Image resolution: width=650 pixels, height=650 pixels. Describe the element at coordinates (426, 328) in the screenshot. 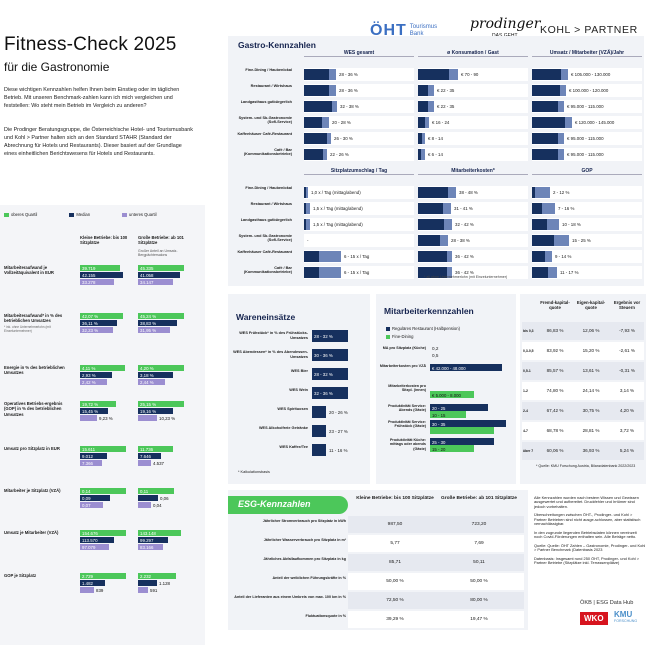

I see `legend-regular: Reguläres Restaurant (Halbpension)` at that location.